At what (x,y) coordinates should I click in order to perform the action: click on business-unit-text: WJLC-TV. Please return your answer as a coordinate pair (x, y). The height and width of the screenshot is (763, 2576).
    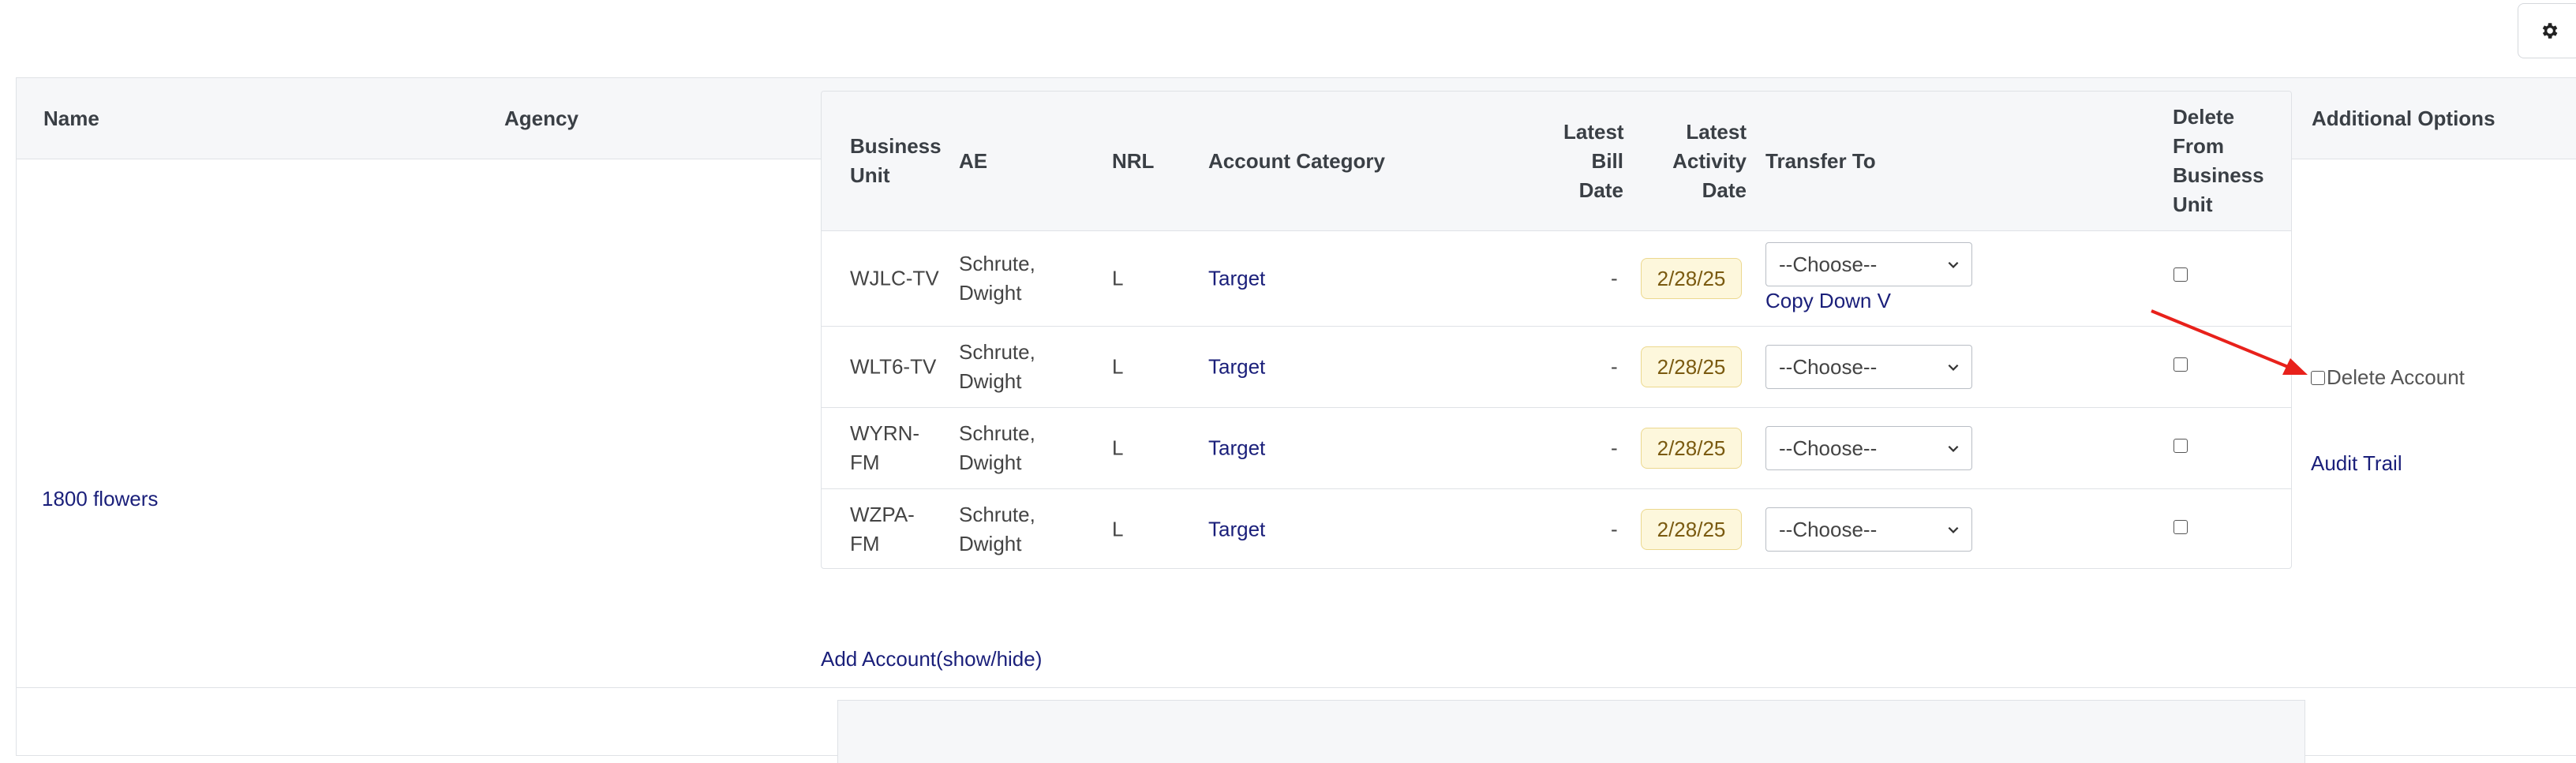
    Looking at the image, I should click on (894, 278).